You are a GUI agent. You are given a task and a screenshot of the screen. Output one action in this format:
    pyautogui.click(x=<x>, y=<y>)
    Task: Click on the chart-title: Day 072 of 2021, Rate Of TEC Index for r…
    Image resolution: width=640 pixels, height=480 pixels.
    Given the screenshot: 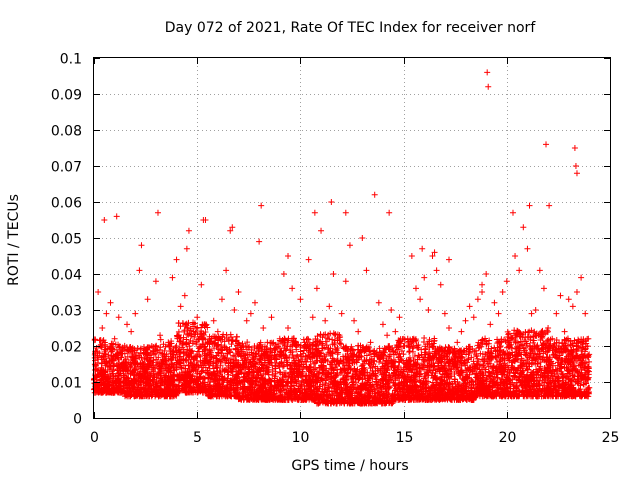 What is the action you would take?
    pyautogui.click(x=351, y=28)
    